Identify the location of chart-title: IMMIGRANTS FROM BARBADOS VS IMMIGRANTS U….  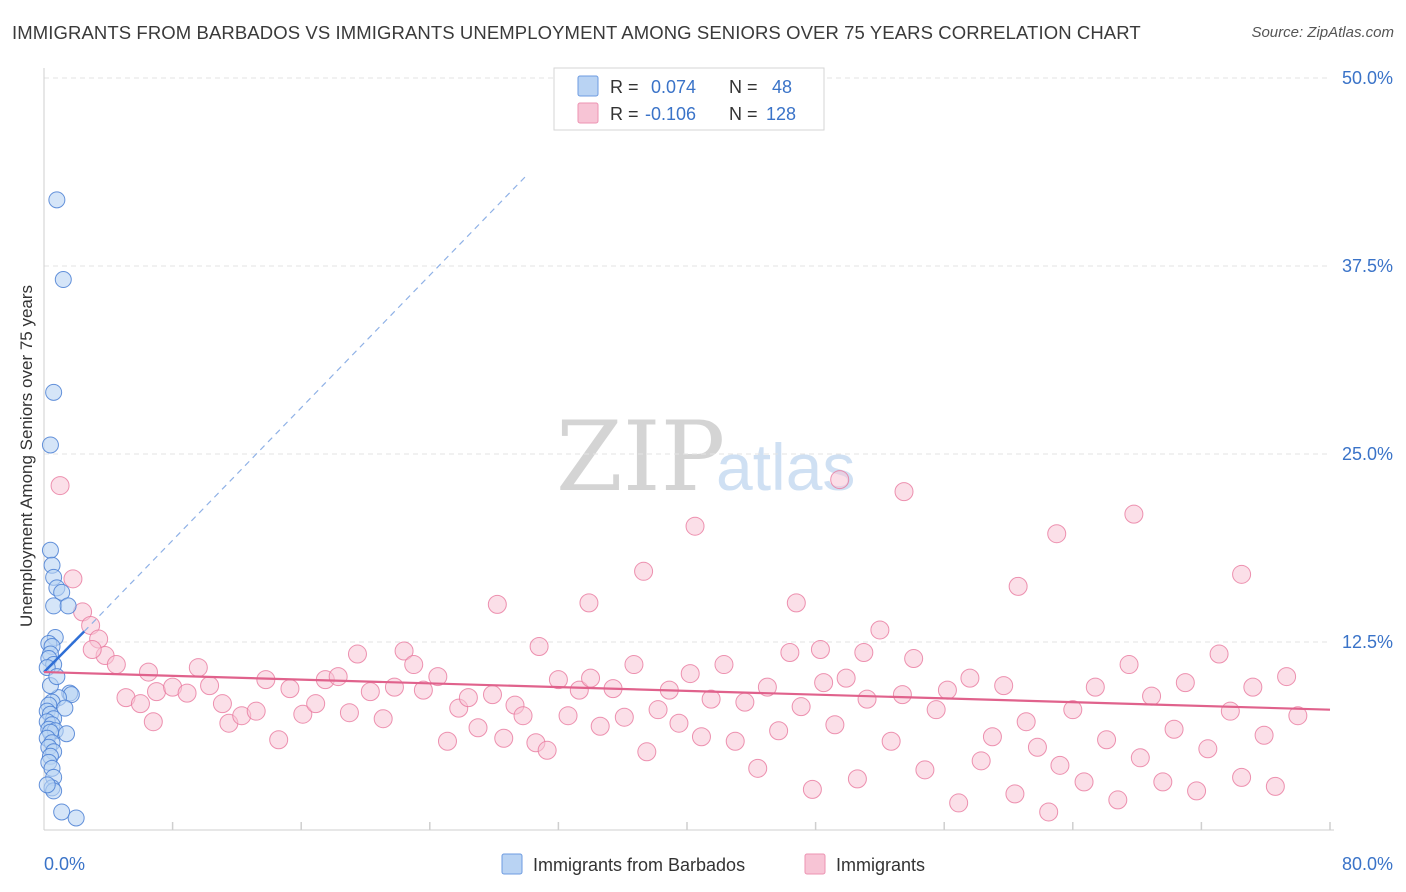
(576, 32).